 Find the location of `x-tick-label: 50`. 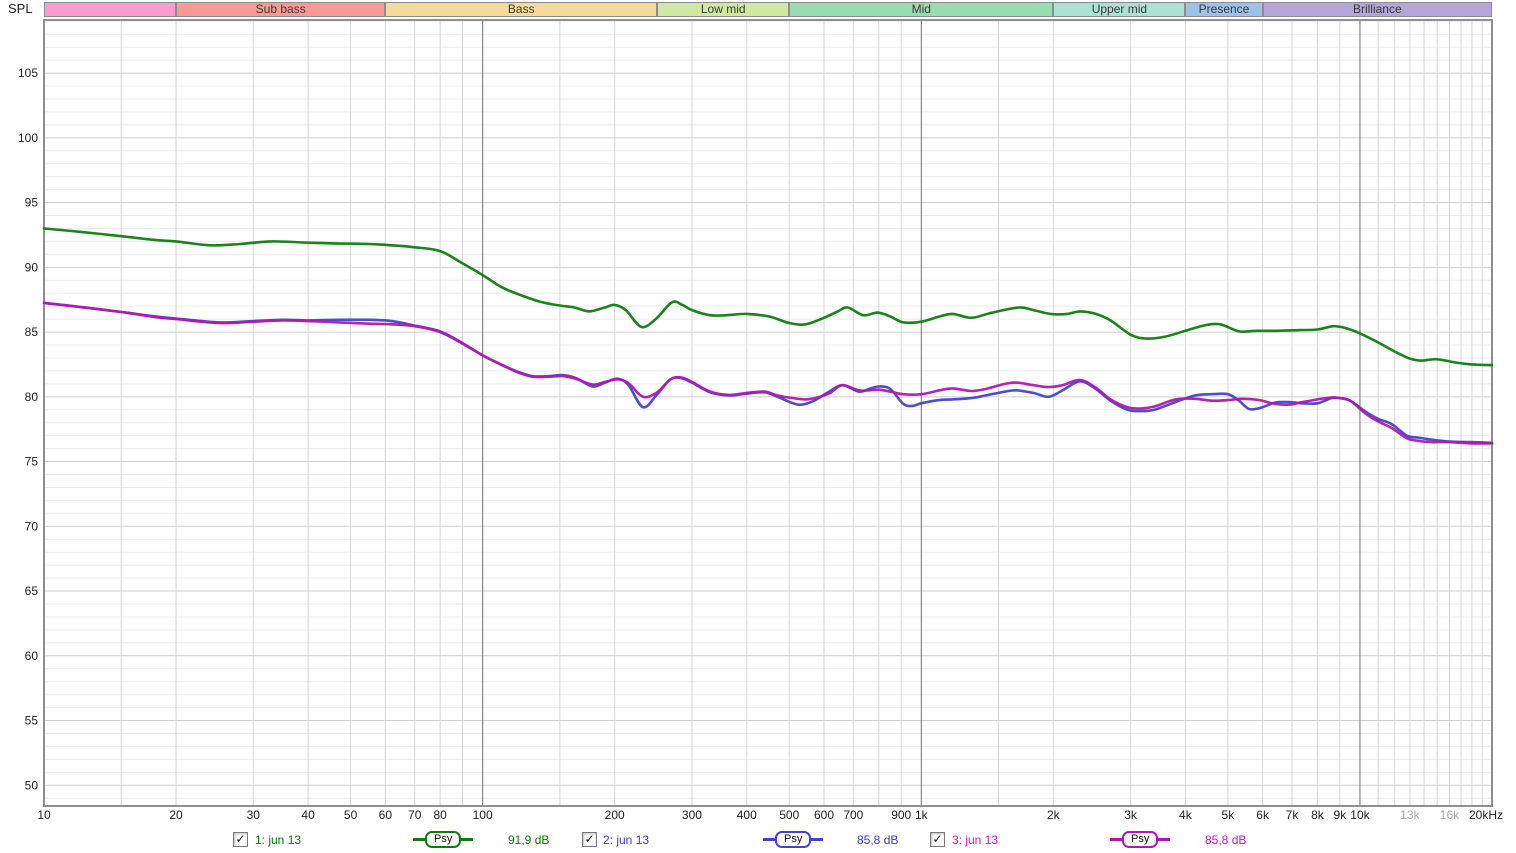

x-tick-label: 50 is located at coordinates (351, 815).